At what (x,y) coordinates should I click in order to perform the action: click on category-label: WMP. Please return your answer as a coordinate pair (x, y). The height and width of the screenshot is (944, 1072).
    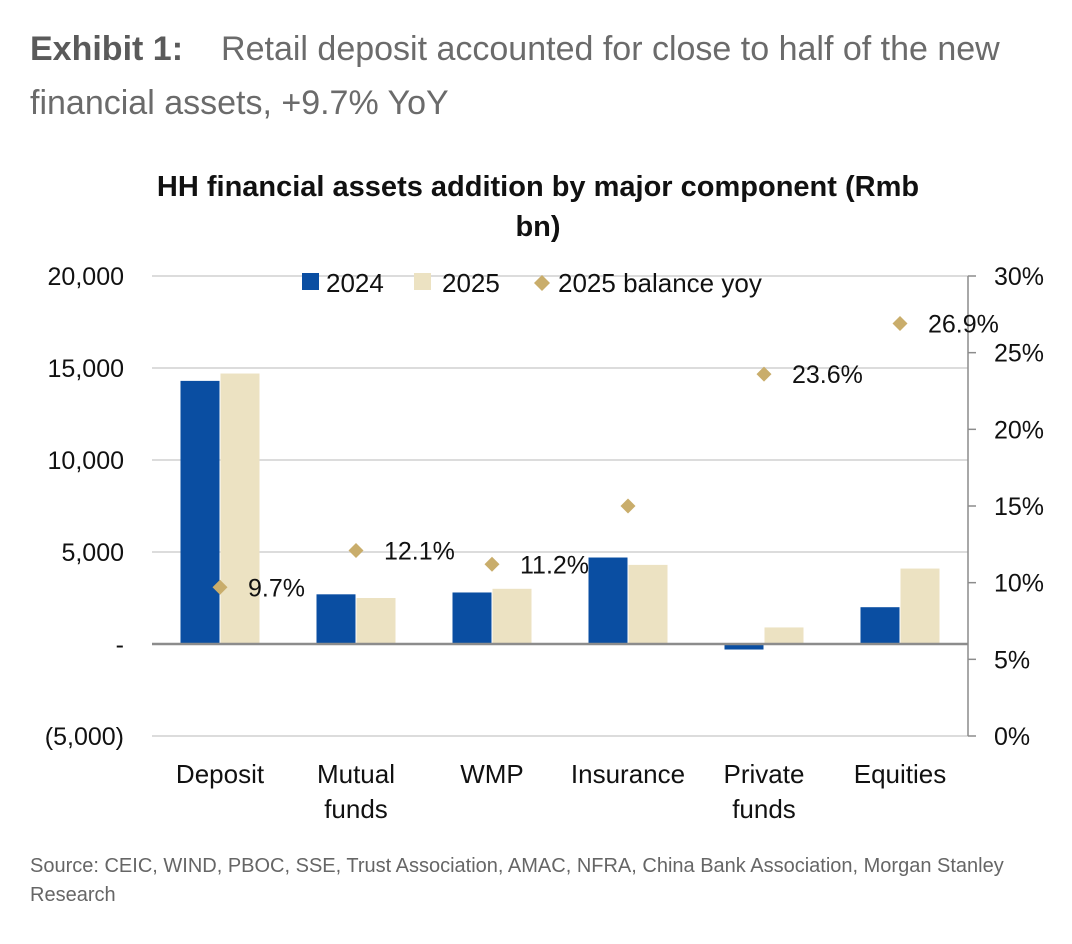
    Looking at the image, I should click on (492, 774).